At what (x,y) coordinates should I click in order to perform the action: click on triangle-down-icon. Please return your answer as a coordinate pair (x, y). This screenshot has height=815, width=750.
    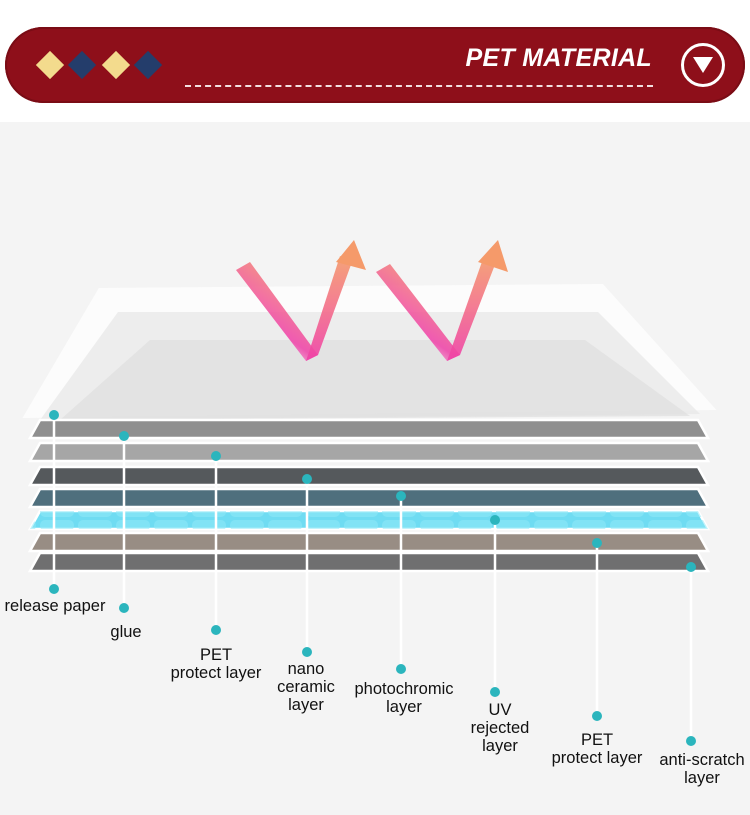
    Looking at the image, I should click on (703, 65).